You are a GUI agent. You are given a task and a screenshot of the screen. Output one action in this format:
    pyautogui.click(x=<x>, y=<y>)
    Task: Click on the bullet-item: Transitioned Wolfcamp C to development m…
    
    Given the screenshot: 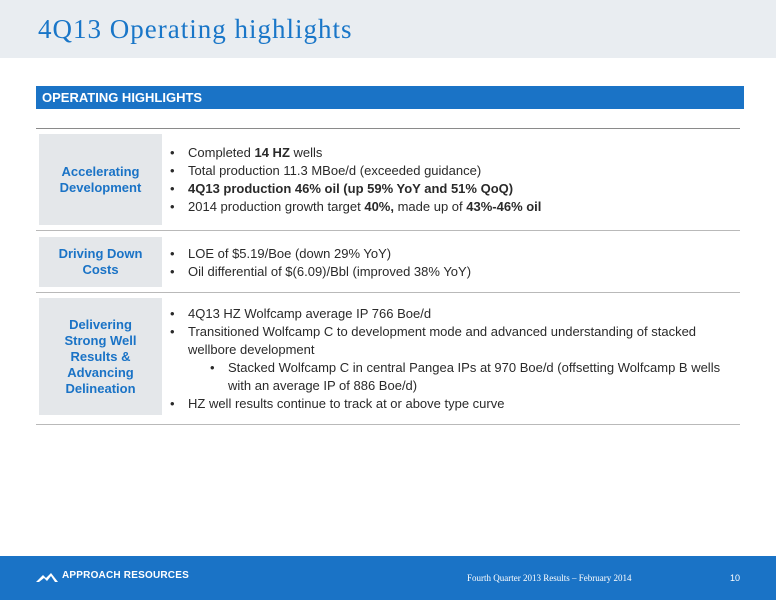 What is the action you would take?
    pyautogui.click(x=455, y=341)
    